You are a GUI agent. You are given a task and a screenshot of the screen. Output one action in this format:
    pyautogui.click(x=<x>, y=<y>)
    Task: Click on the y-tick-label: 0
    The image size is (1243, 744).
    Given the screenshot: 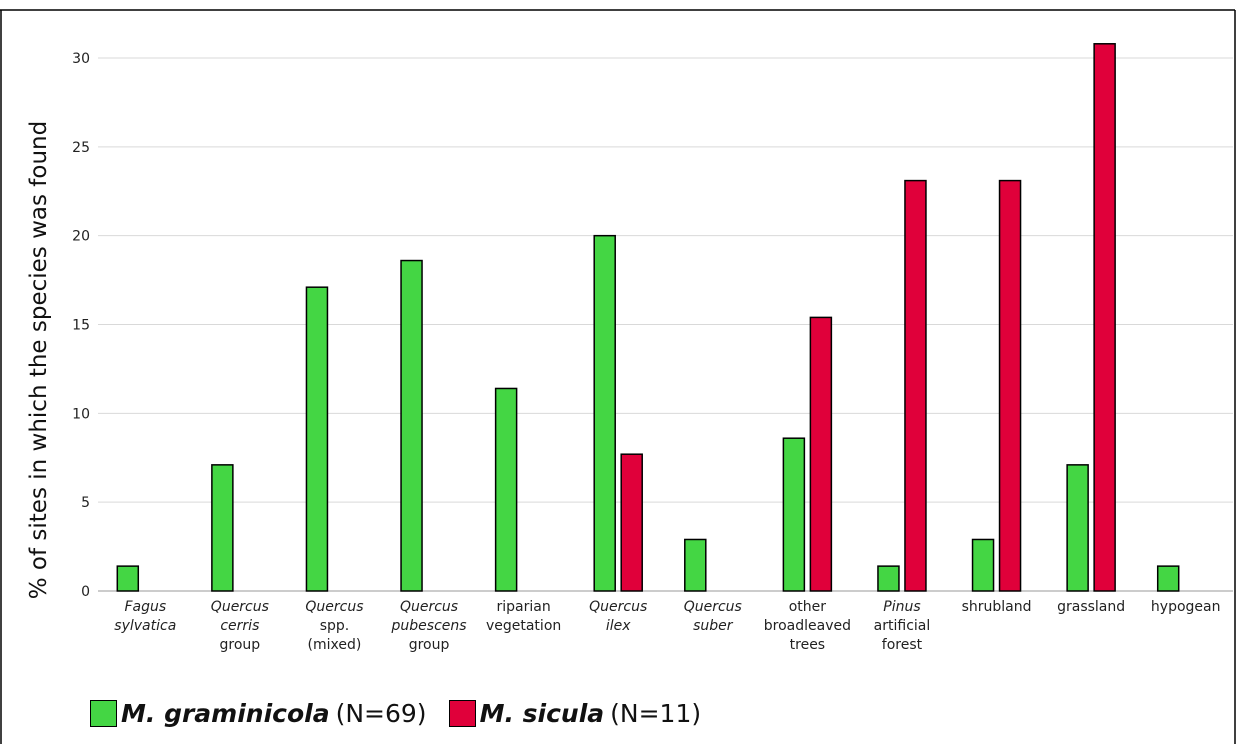 What is the action you would take?
    pyautogui.click(x=85, y=592)
    